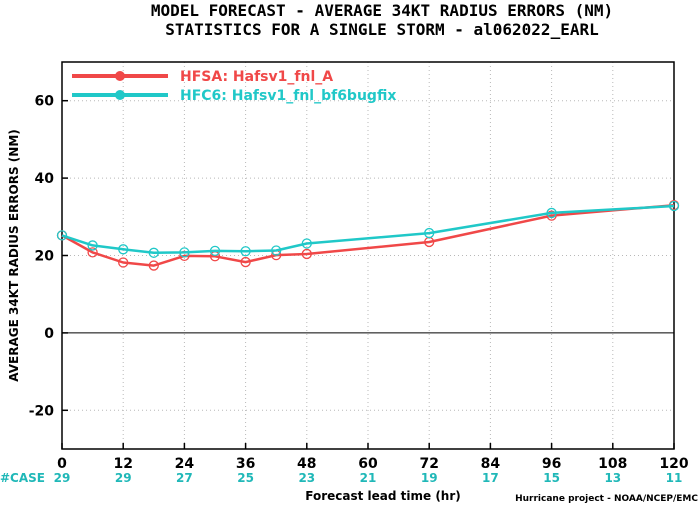 Image resolution: width=700 pixels, height=506 pixels. I want to click on x-tick-label: 120, so click(673, 464).